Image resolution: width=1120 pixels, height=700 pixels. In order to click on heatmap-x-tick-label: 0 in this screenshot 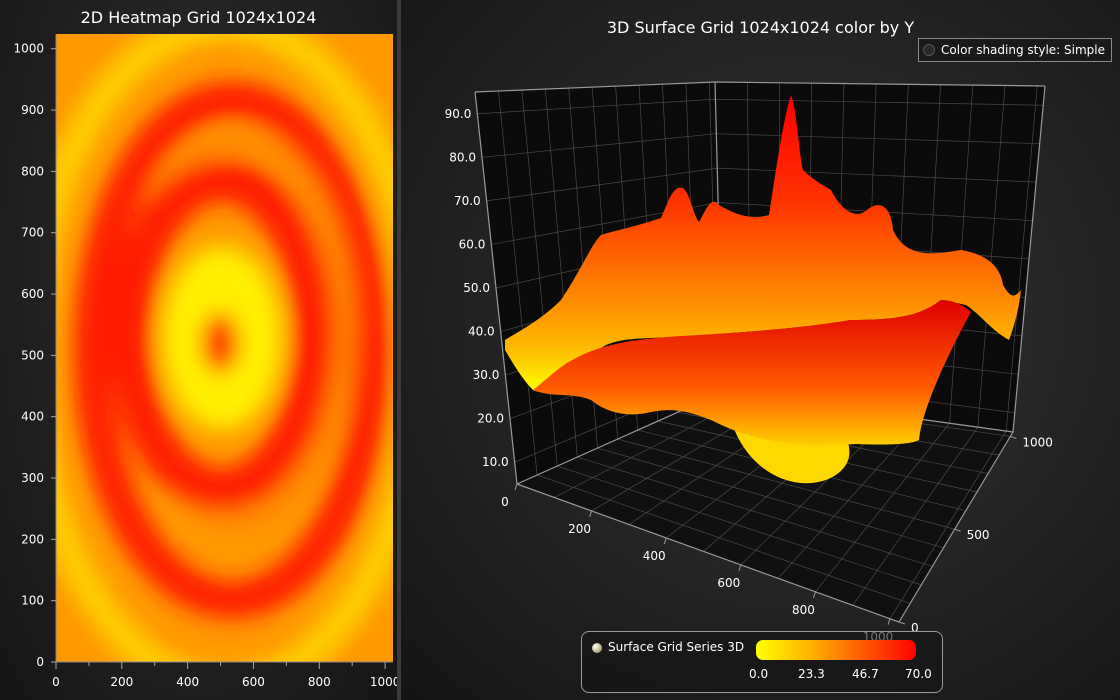, I will do `click(56, 682)`.